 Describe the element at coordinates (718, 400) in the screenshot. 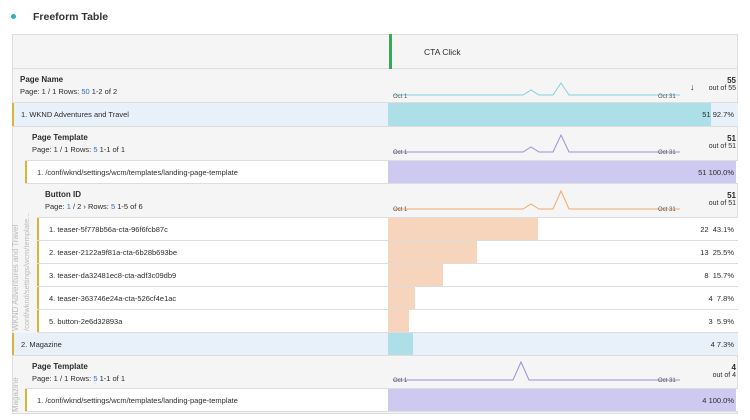

I see `row-value: 4 100.0%` at that location.